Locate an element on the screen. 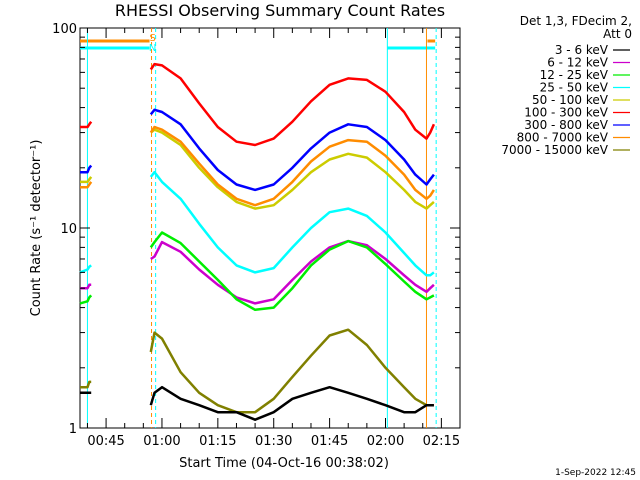 The image size is (640, 480). legend-label: 50 - 100 keV is located at coordinates (570, 100).